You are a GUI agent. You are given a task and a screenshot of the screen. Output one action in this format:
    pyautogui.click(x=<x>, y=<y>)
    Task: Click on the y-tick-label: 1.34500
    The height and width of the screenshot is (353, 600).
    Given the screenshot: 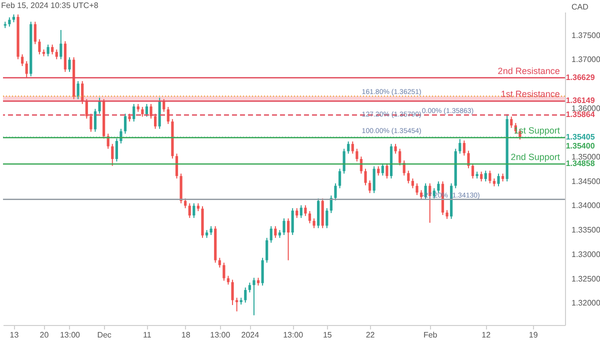 What is the action you would take?
    pyautogui.click(x=586, y=181)
    